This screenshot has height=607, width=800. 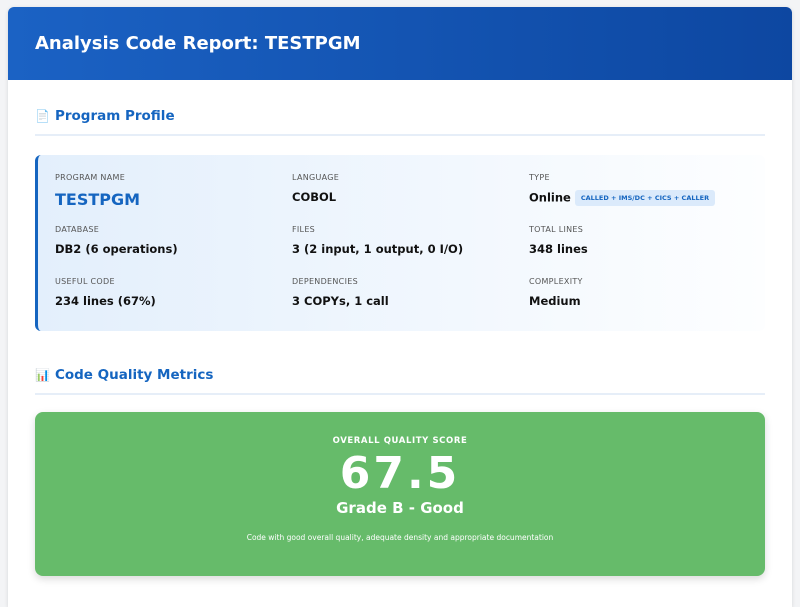 I want to click on field-label: TYPE, so click(x=539, y=177).